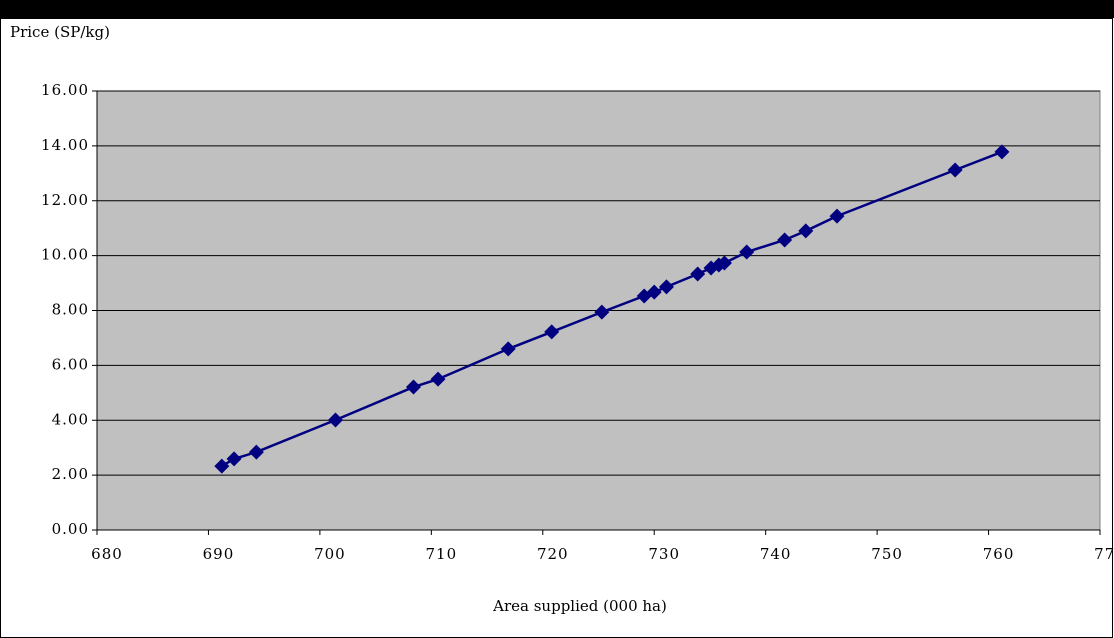 The width and height of the screenshot is (1114, 638). I want to click on x-tick-label: 710, so click(442, 554).